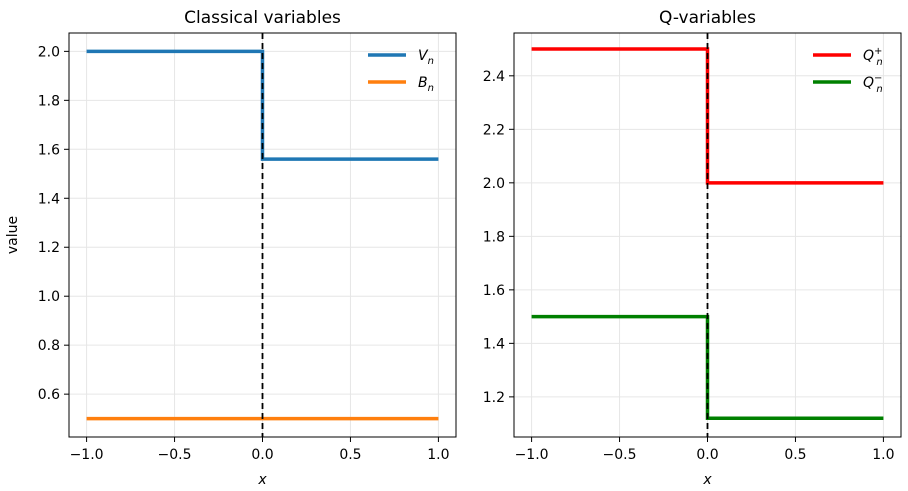  I want to click on legend-label: Q− n, so click(873, 84).